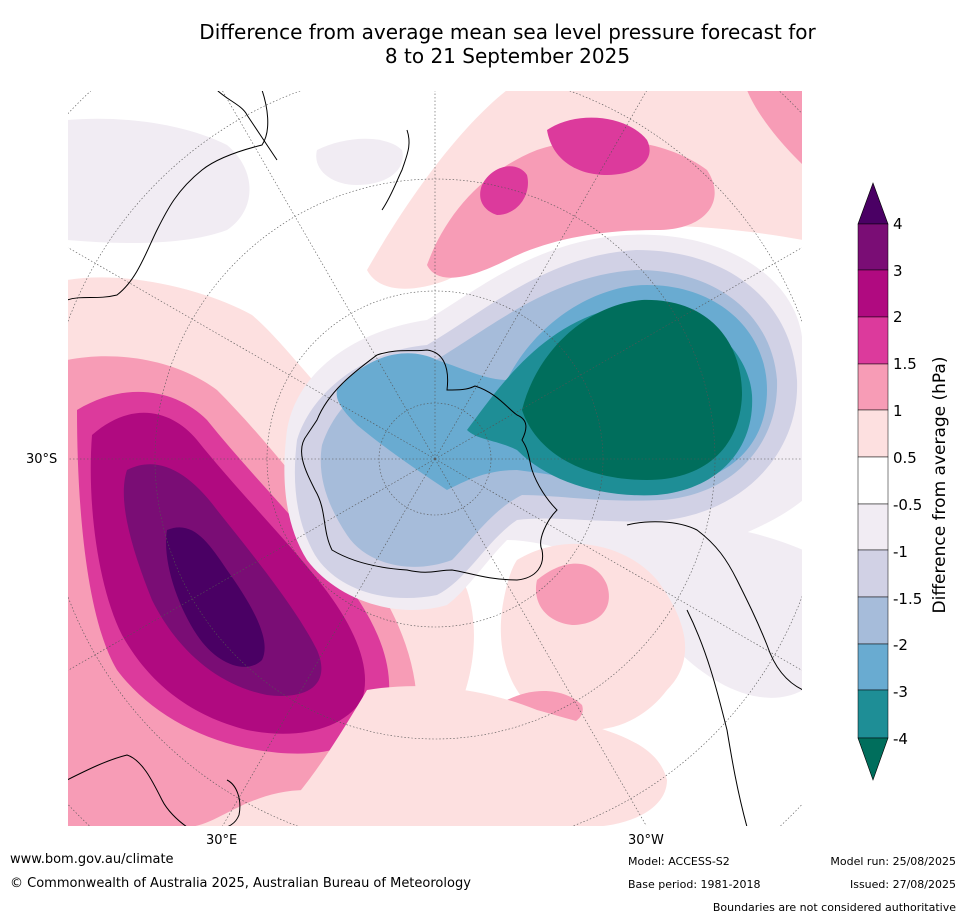 Image resolution: width=965 pixels, height=919 pixels. I want to click on colorbar-title: Difference from average (hPa), so click(940, 485).